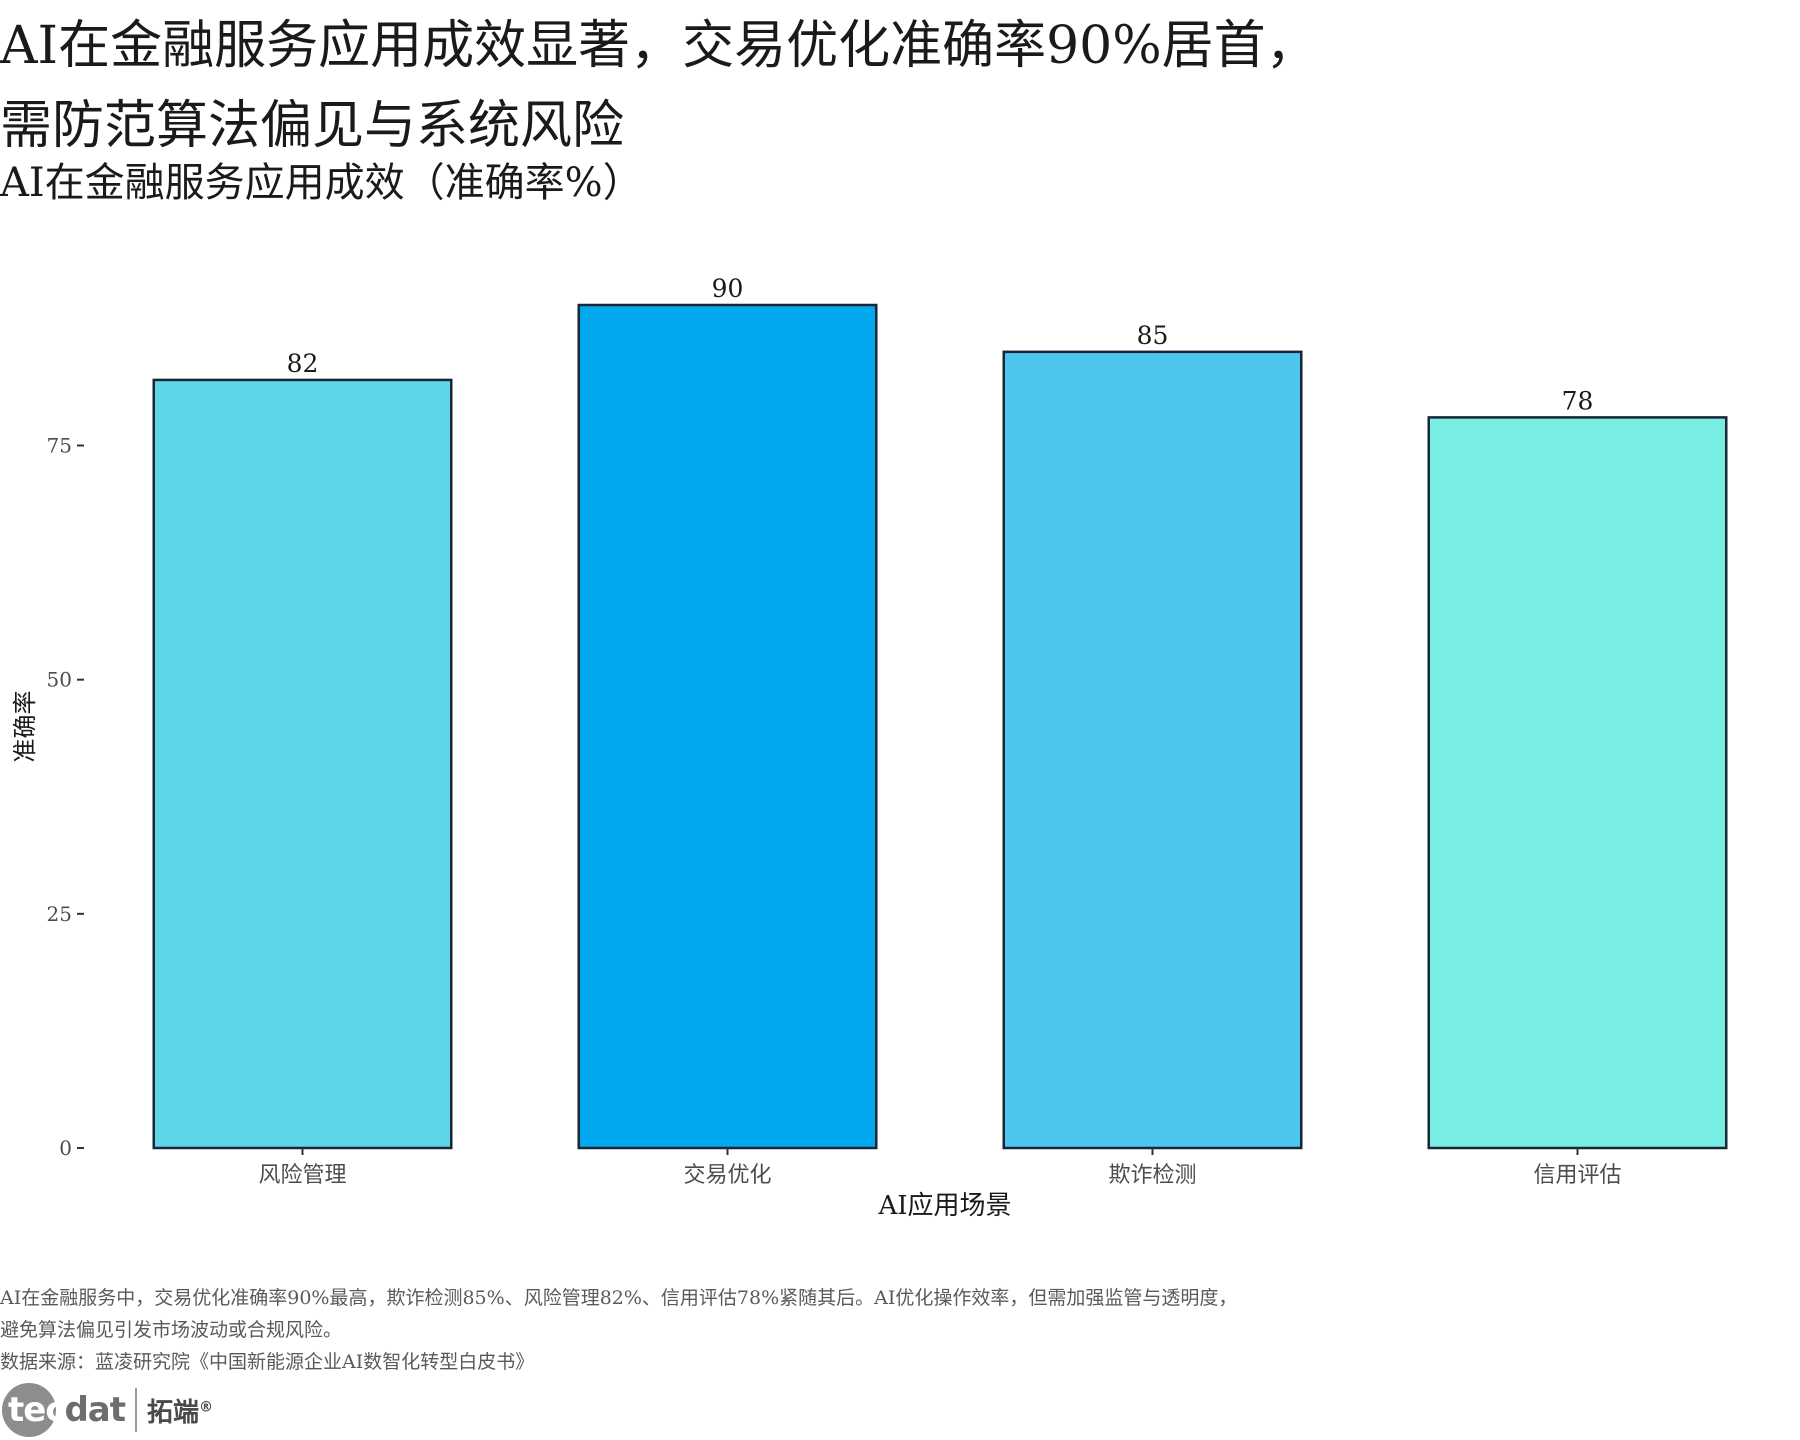 This screenshot has width=1800, height=1440. What do you see at coordinates (267, 1362) in the screenshot?
I see `data-source: 数据来源：蓝凌研究院《中国新能源企业AI数智化转型白皮书》` at bounding box center [267, 1362].